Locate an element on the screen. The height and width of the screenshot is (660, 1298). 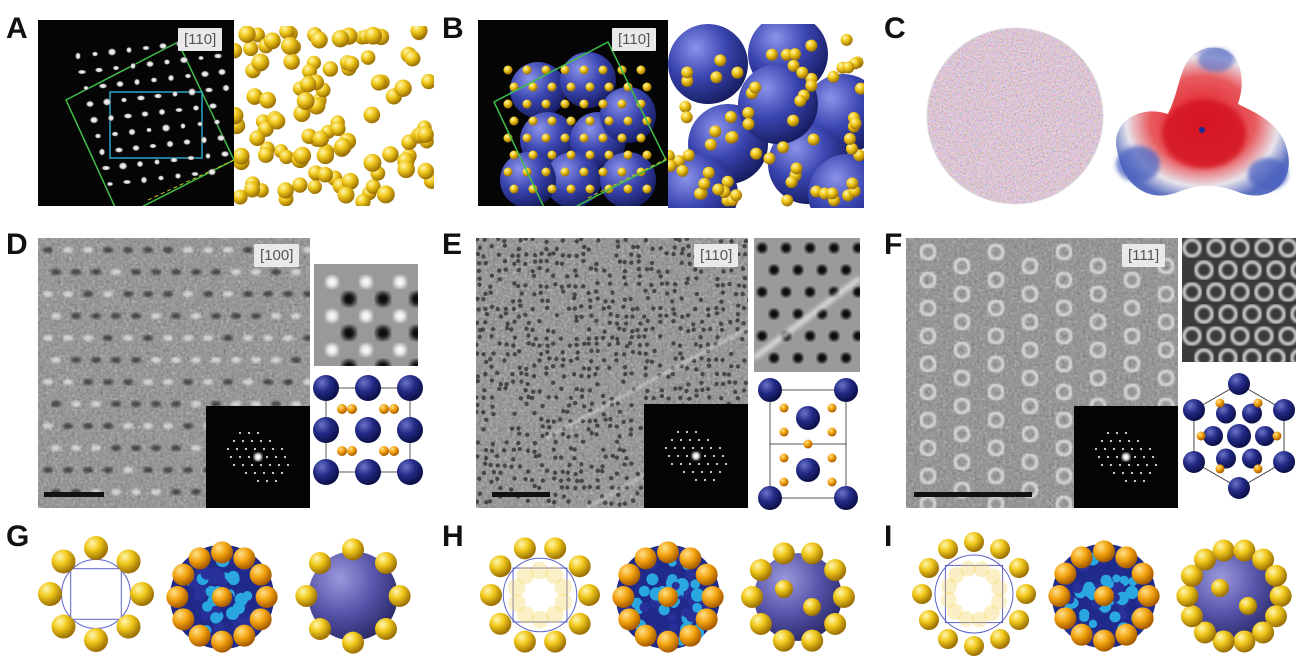
panel-e-fft-inset is located at coordinates (696, 456).